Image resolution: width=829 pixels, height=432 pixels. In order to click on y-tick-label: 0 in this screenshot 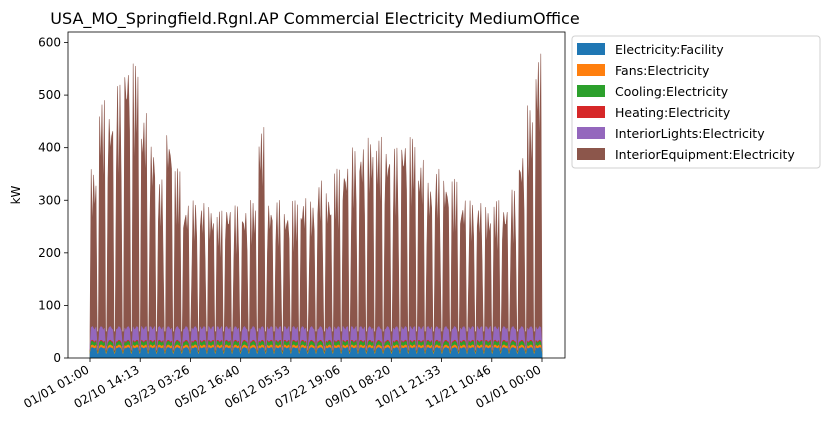, I will do `click(57, 358)`.